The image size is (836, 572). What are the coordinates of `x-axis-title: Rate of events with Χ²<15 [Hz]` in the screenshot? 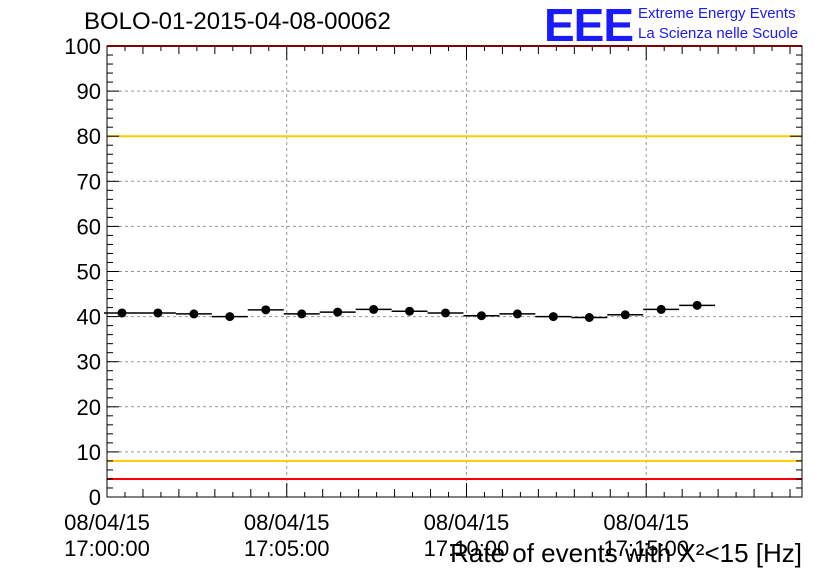 It's located at (626, 553).